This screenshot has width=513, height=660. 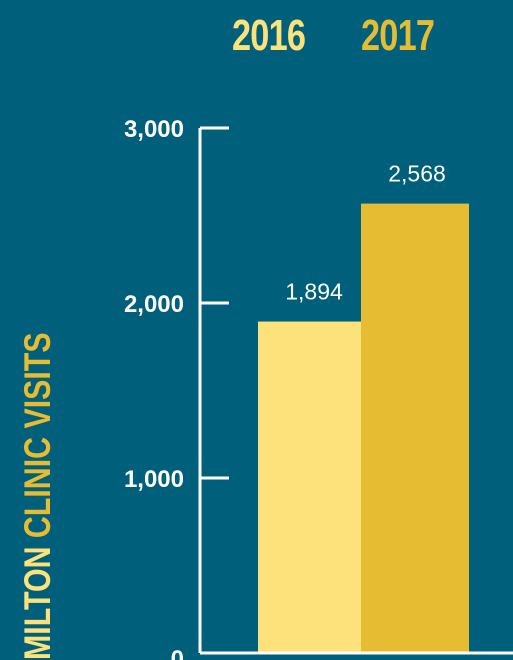 I want to click on legend-label-2017: 2017, so click(x=398, y=35).